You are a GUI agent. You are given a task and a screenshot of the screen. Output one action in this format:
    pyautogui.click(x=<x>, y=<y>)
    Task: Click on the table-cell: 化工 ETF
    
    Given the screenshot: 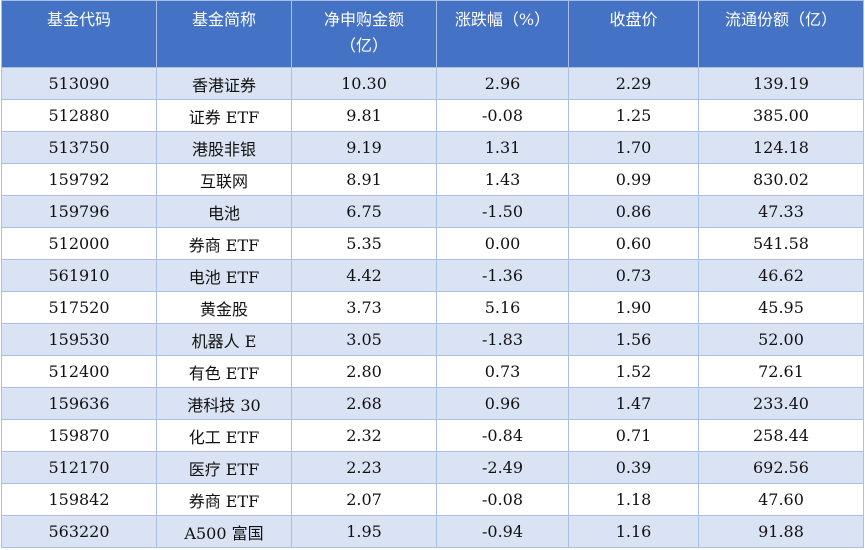 What is the action you would take?
    pyautogui.click(x=224, y=435)
    